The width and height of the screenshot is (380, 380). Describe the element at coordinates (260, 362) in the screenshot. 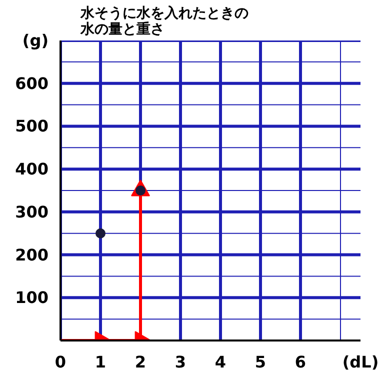

I see `x-tick-label: 5` at that location.